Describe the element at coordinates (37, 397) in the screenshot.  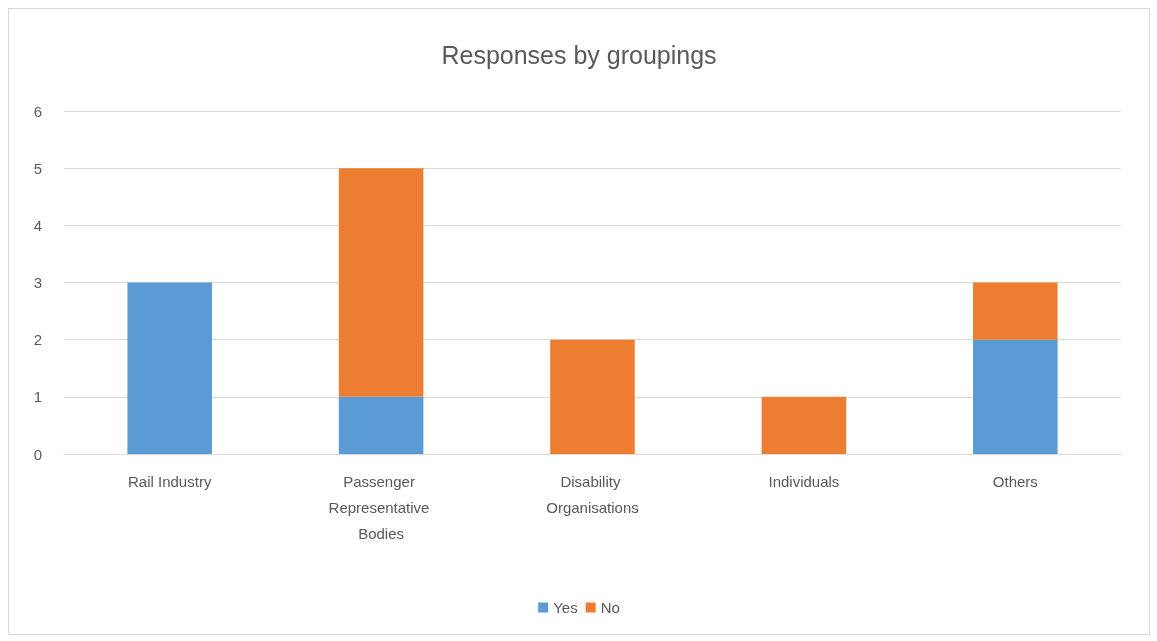
I see `y-tick-label: 1` at that location.